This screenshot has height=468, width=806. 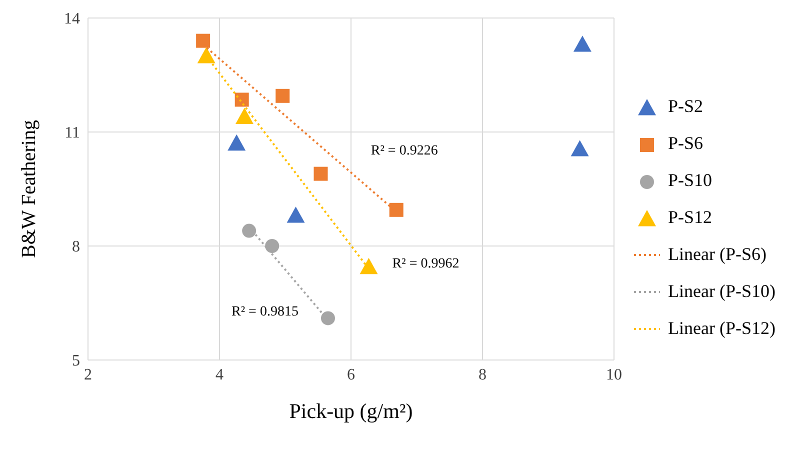 I want to click on y-tick-label: 11, so click(x=72, y=133).